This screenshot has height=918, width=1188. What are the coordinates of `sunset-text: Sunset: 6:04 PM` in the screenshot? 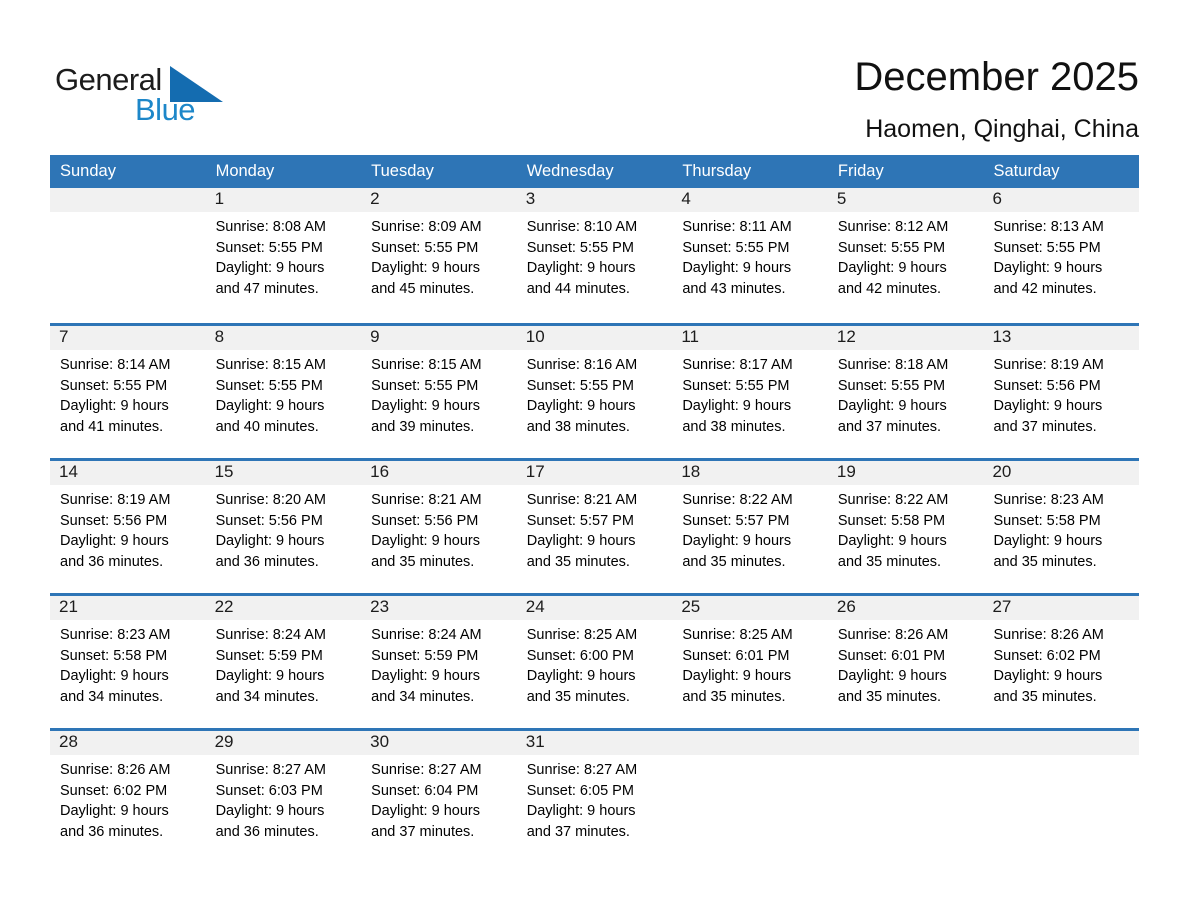 It's located at (425, 790).